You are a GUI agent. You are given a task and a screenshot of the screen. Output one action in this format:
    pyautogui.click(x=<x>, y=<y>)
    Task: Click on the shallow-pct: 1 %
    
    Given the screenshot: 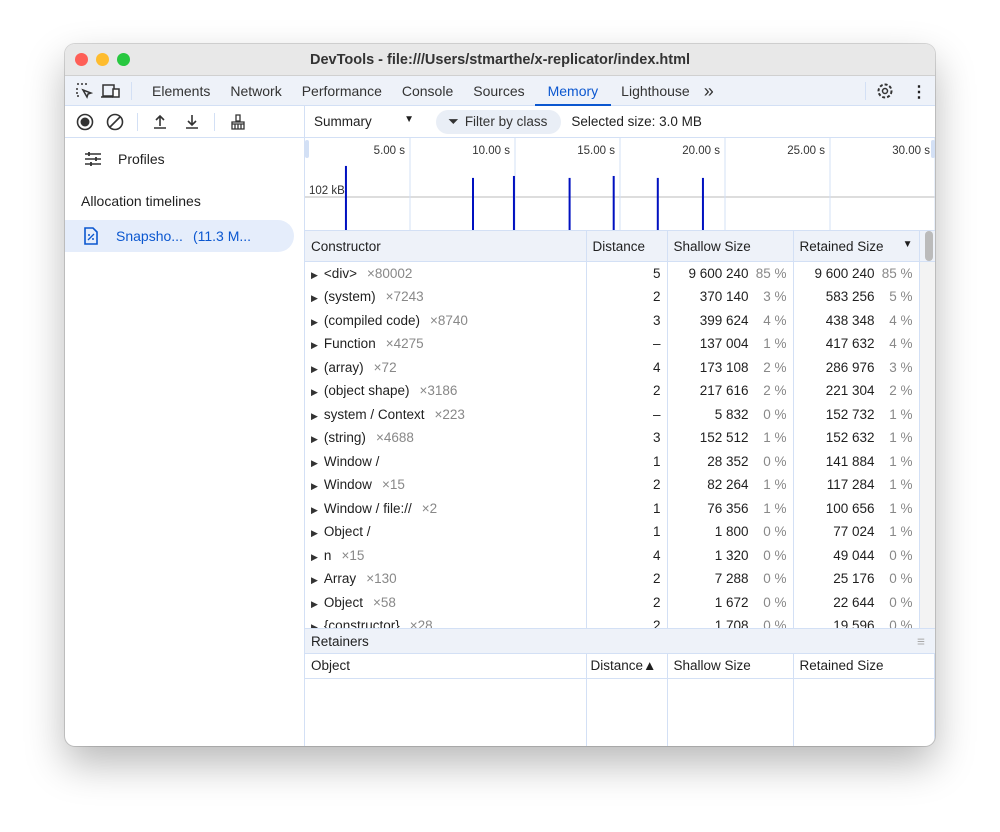 What is the action you would take?
    pyautogui.click(x=775, y=344)
    